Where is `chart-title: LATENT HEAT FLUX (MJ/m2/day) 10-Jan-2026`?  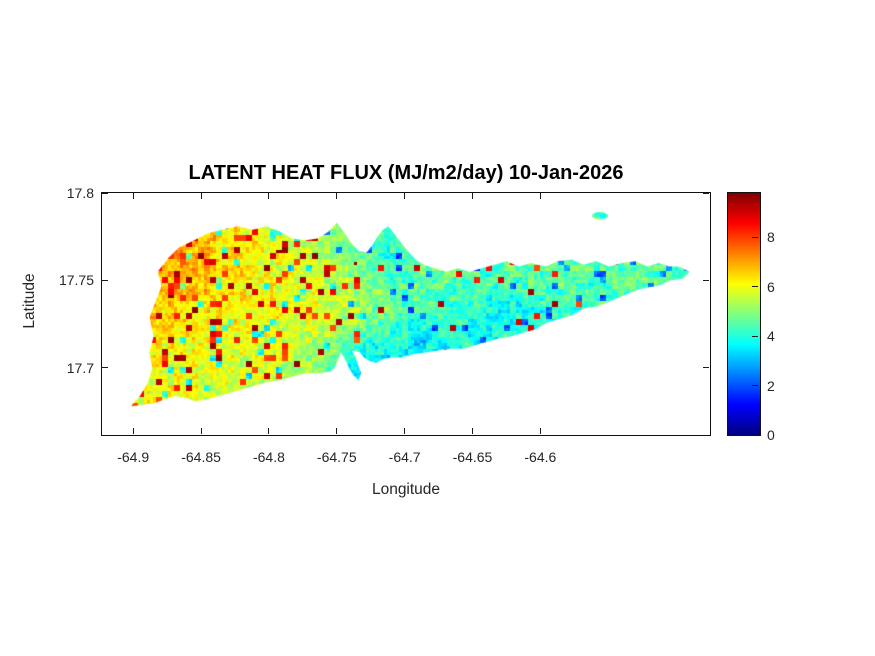 chart-title: LATENT HEAT FLUX (MJ/m2/day) 10-Jan-2026 is located at coordinates (406, 173).